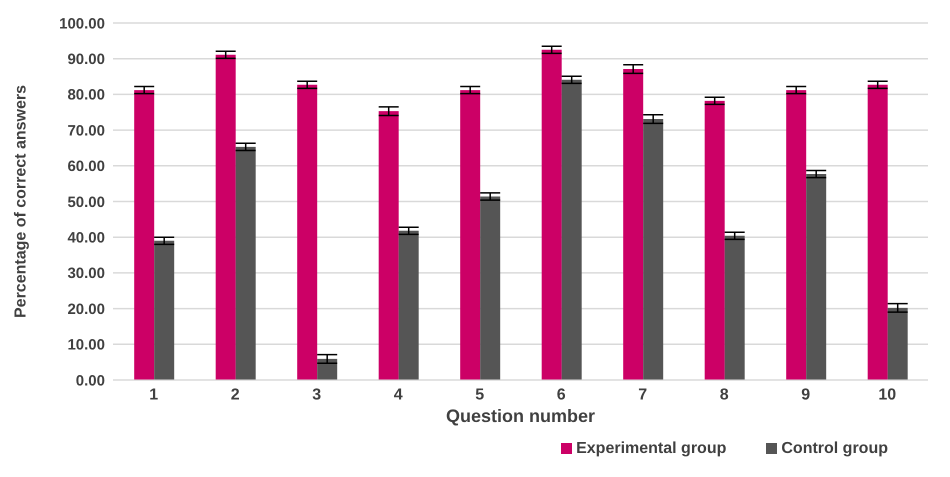  Describe the element at coordinates (561, 395) in the screenshot. I see `x-tick-label: 6` at that location.